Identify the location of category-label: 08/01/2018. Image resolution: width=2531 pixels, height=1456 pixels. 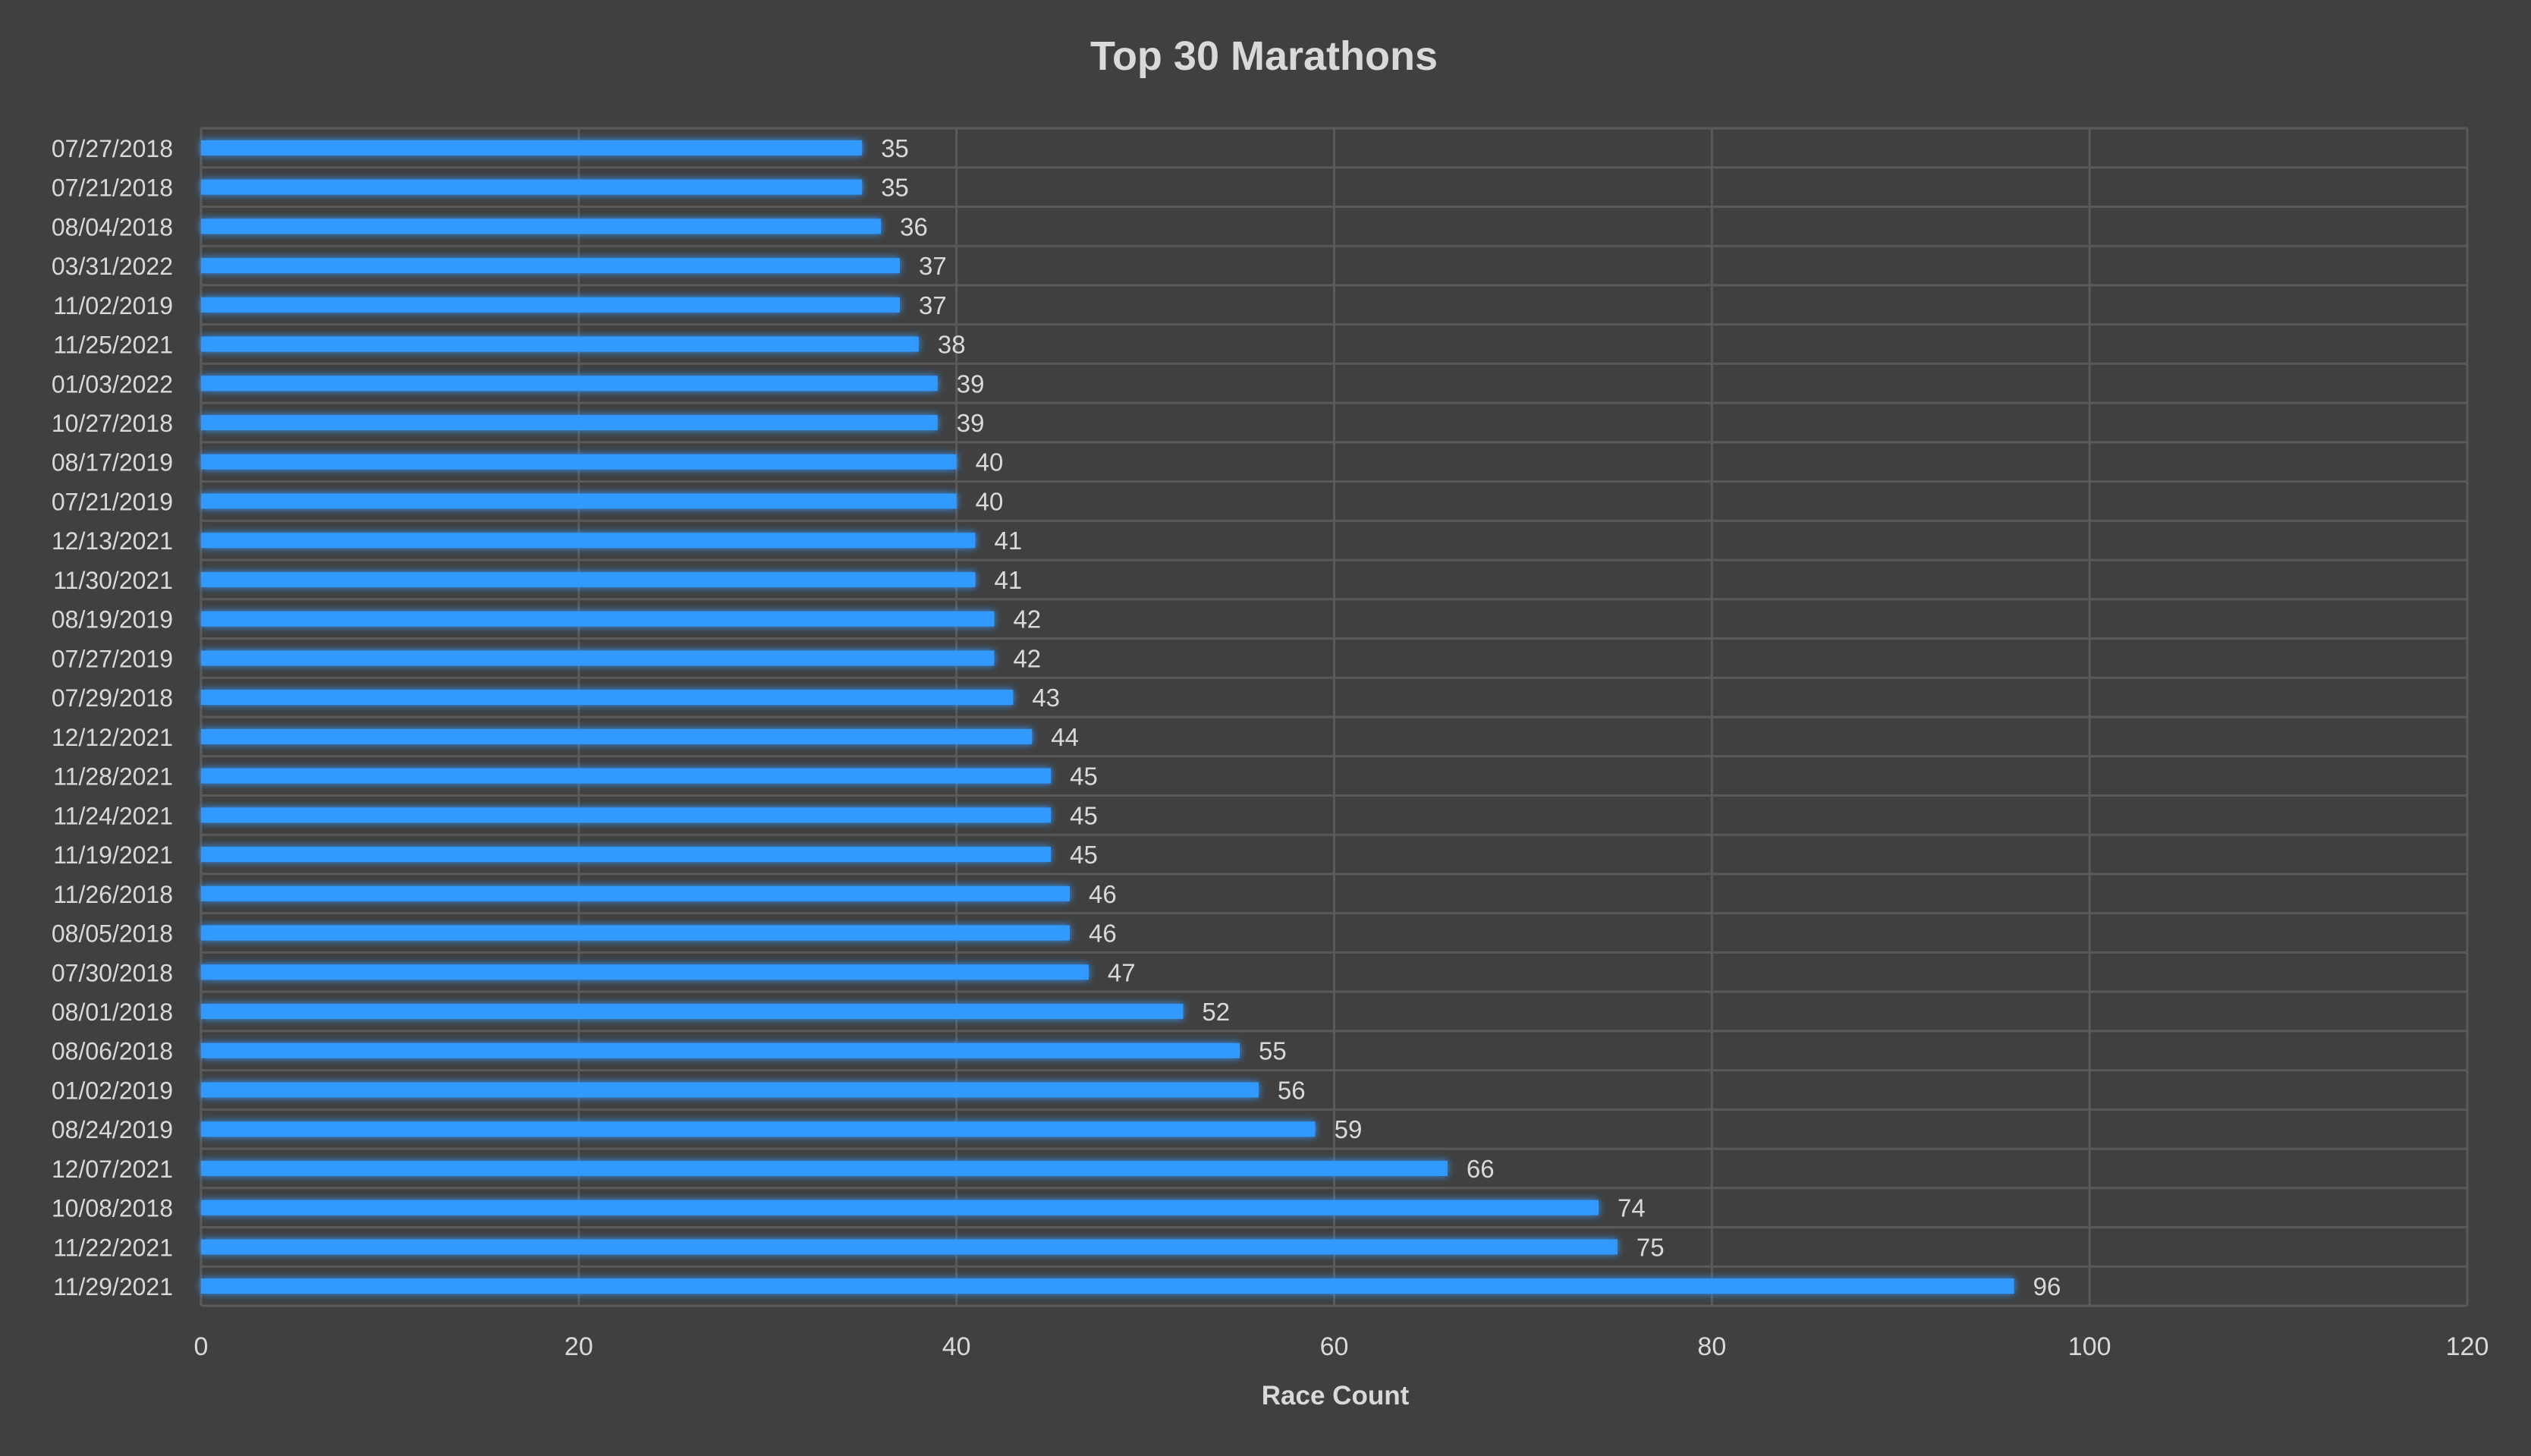
(112, 1012).